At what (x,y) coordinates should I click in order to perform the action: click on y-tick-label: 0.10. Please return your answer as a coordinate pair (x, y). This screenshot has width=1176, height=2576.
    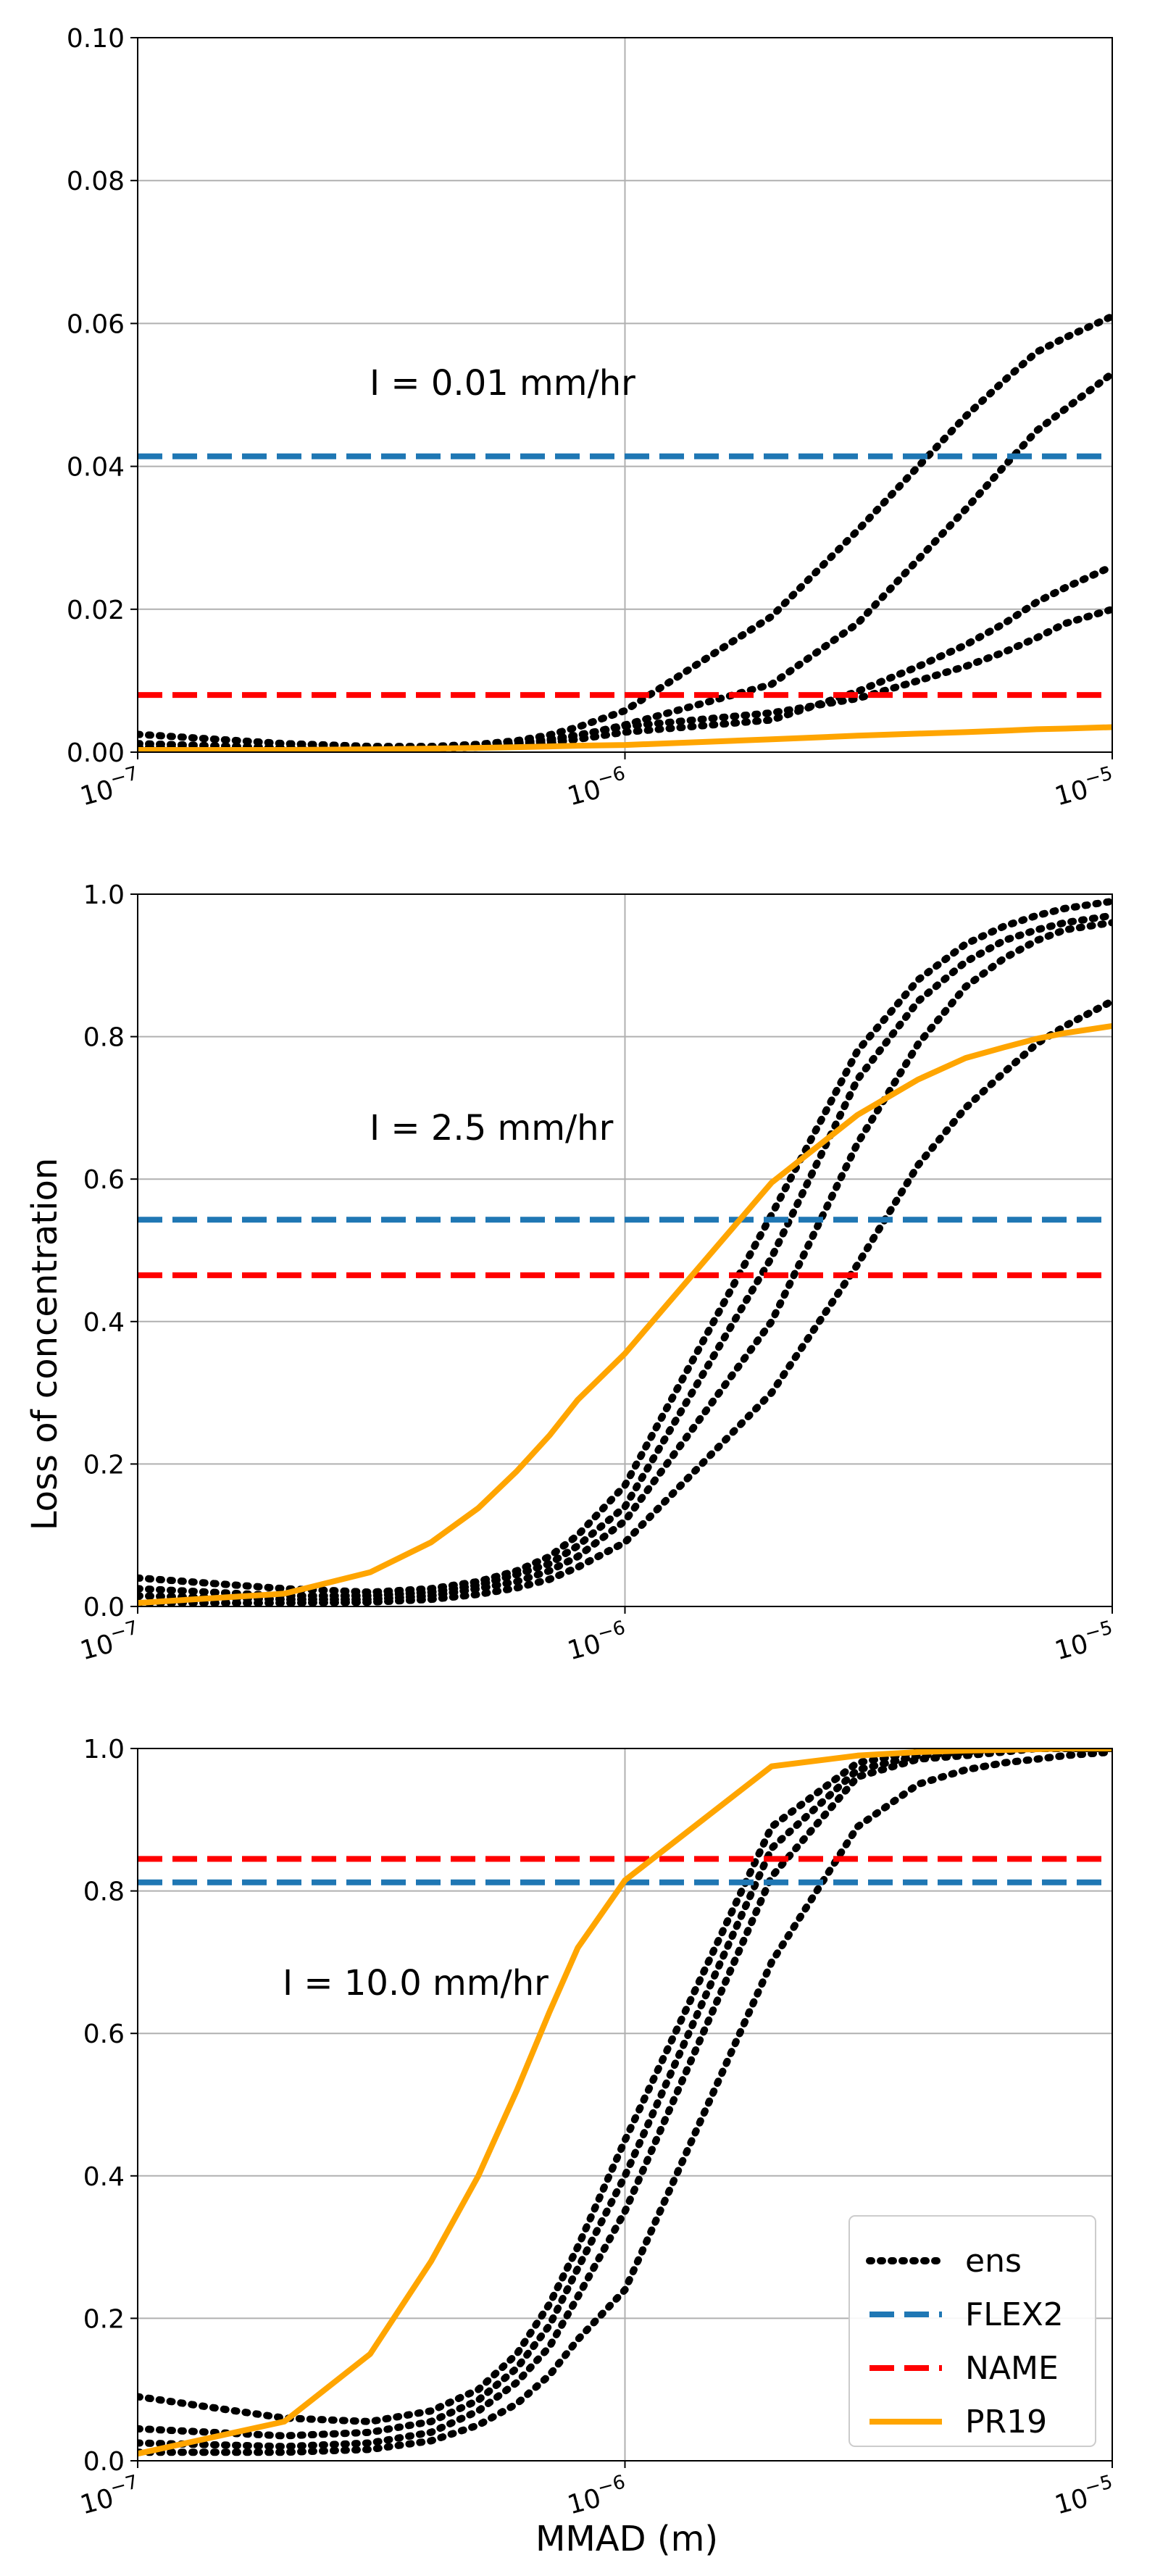
    Looking at the image, I should click on (96, 39).